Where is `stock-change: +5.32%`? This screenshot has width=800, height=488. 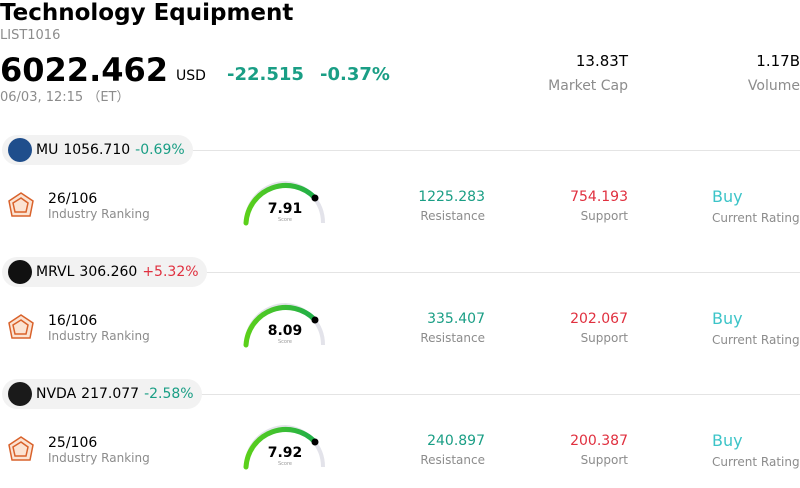
stock-change: +5.32% is located at coordinates (170, 272).